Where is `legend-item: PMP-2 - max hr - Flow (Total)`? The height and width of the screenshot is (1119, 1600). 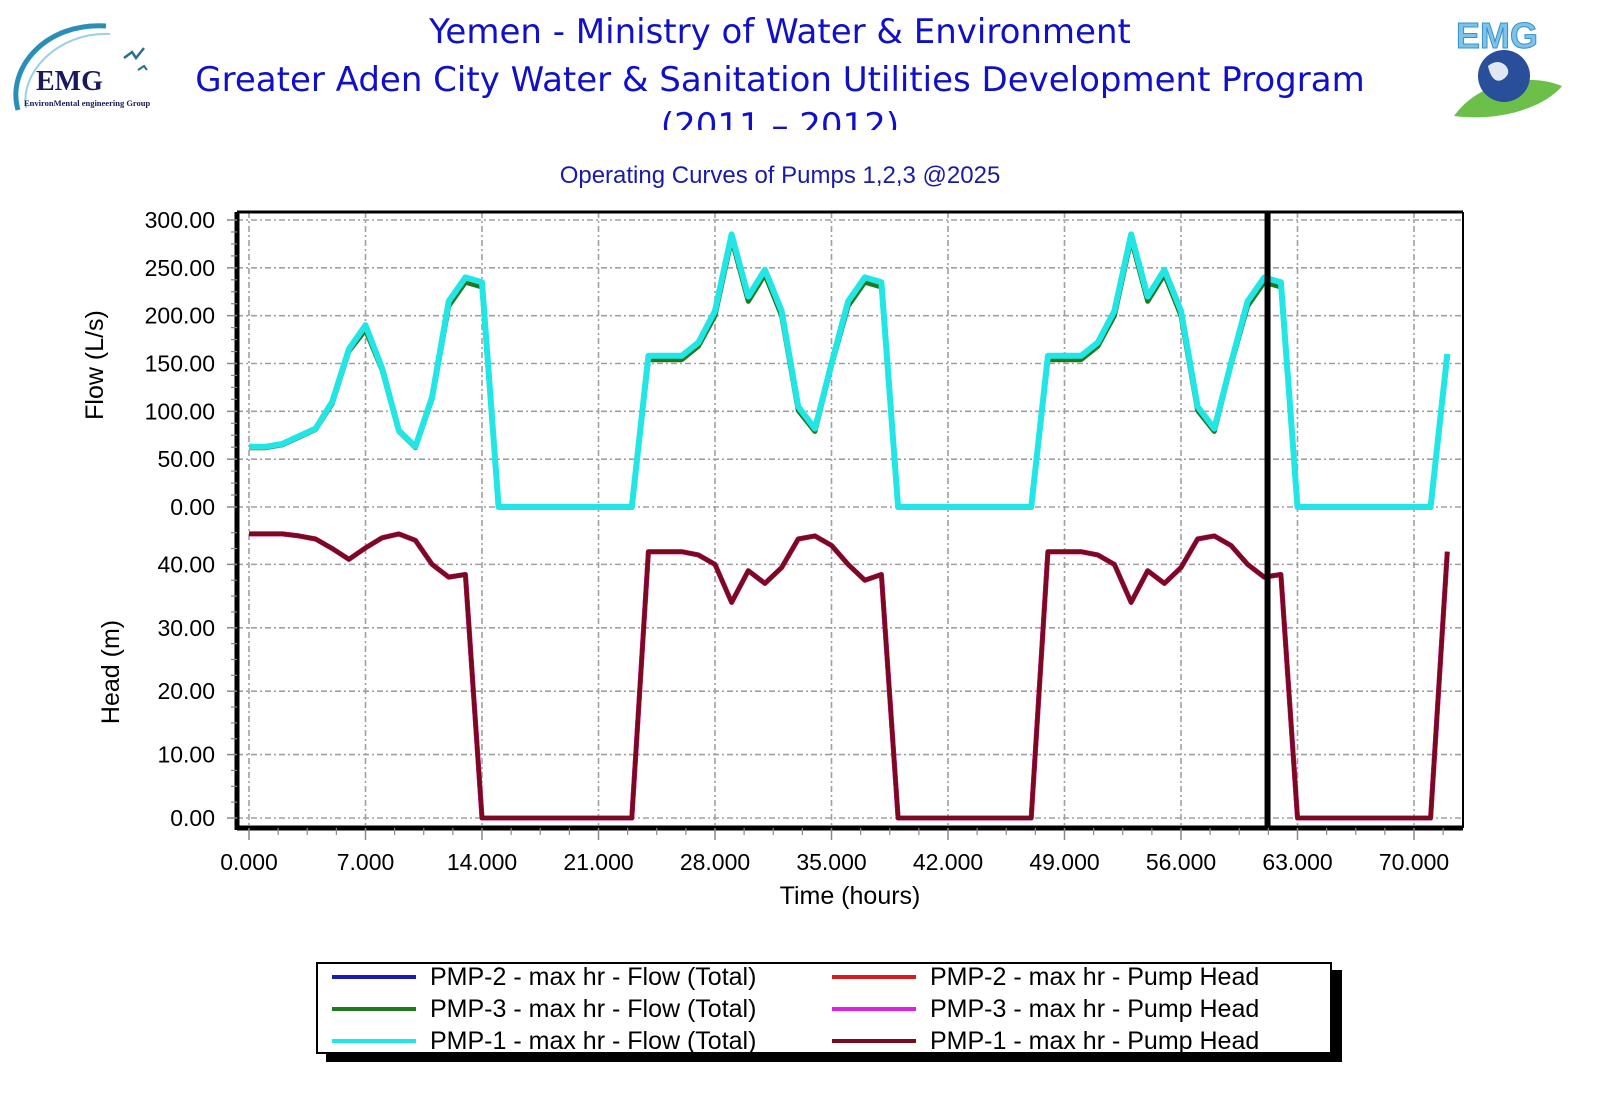
legend-item: PMP-2 - max hr - Flow (Total) is located at coordinates (544, 977).